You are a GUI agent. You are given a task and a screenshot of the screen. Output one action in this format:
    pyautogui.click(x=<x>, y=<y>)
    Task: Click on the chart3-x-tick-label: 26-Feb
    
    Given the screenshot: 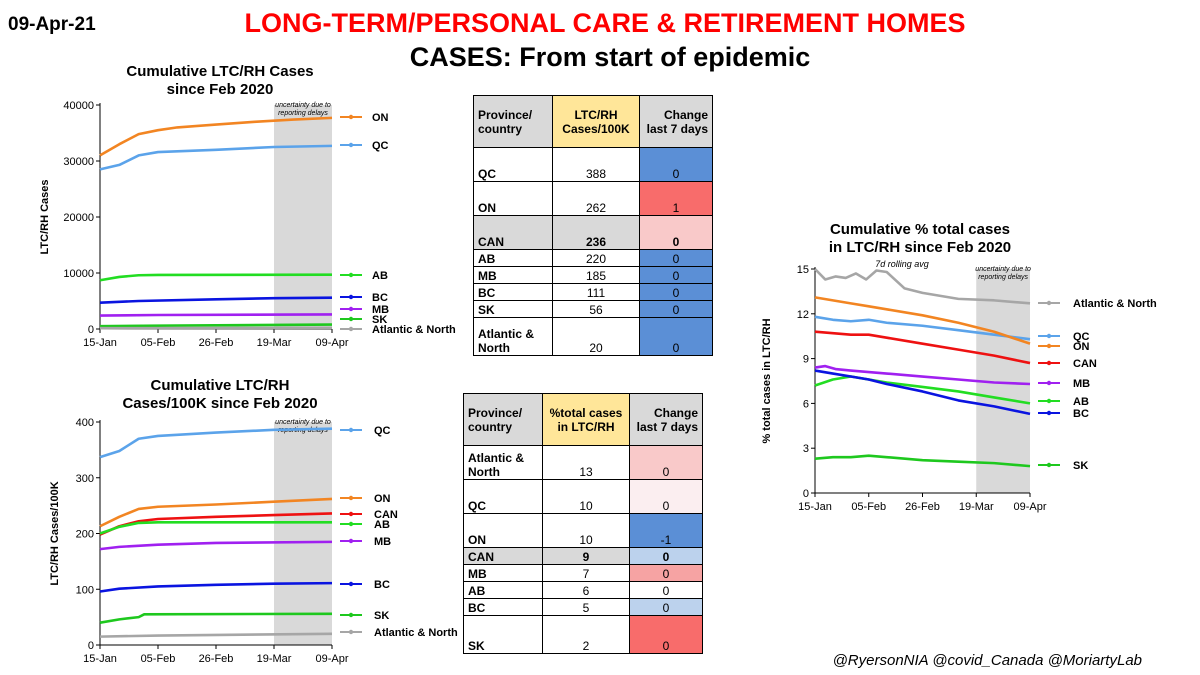 What is the action you would take?
    pyautogui.click(x=922, y=507)
    